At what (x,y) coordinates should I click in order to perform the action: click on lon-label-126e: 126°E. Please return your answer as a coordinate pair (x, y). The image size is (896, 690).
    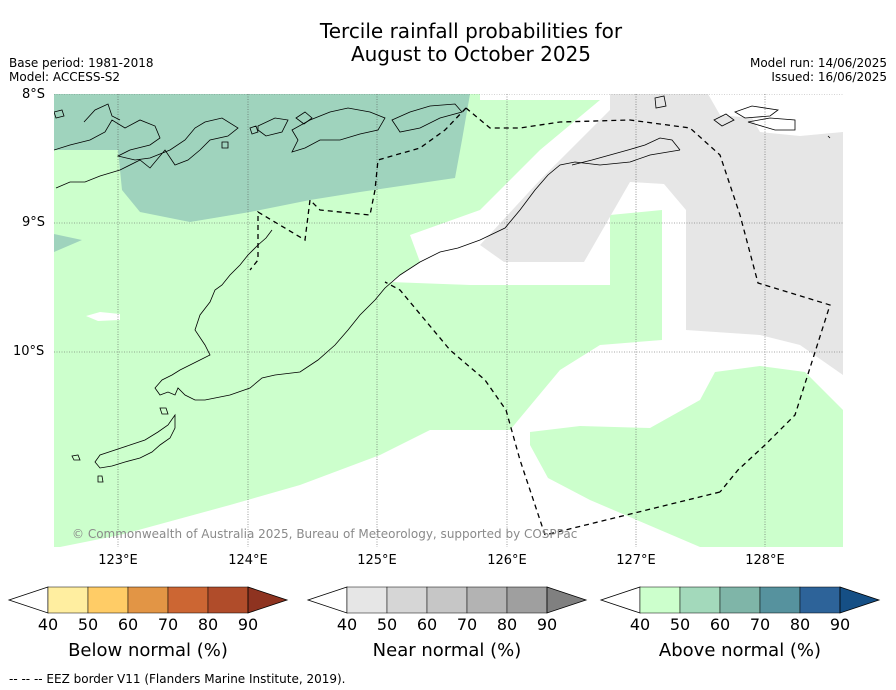
    Looking at the image, I should click on (507, 560).